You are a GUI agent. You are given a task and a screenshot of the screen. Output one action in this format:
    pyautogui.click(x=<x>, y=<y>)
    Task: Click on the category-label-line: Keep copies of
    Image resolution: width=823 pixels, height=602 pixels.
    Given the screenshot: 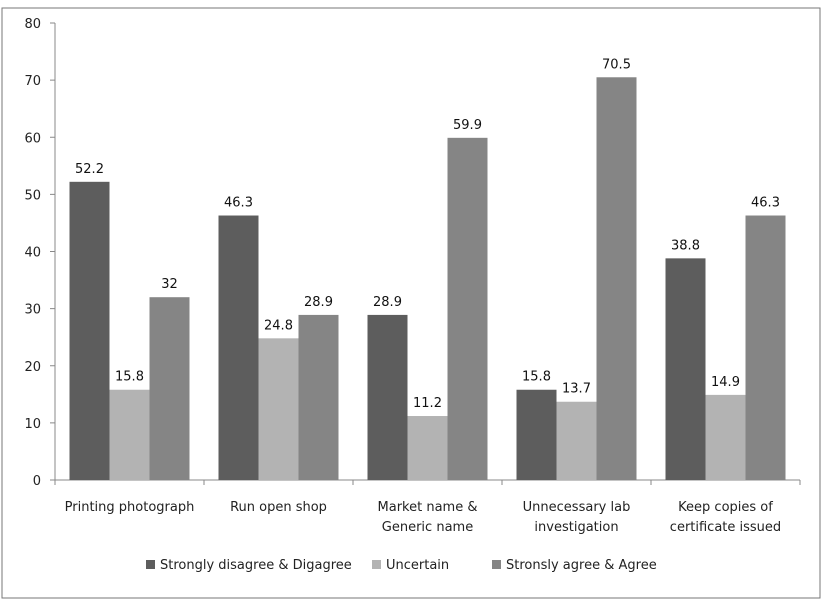 What is the action you would take?
    pyautogui.click(x=725, y=507)
    